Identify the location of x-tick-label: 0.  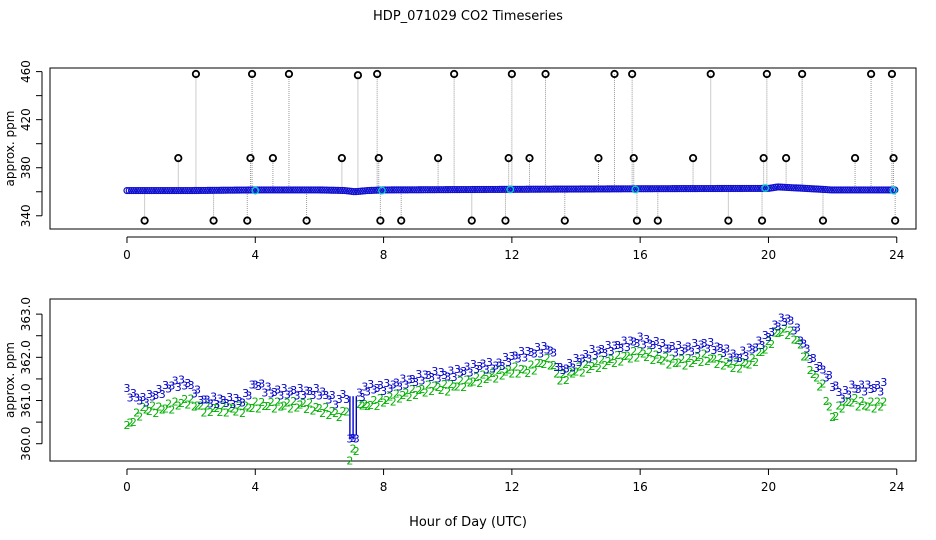
(127, 255).